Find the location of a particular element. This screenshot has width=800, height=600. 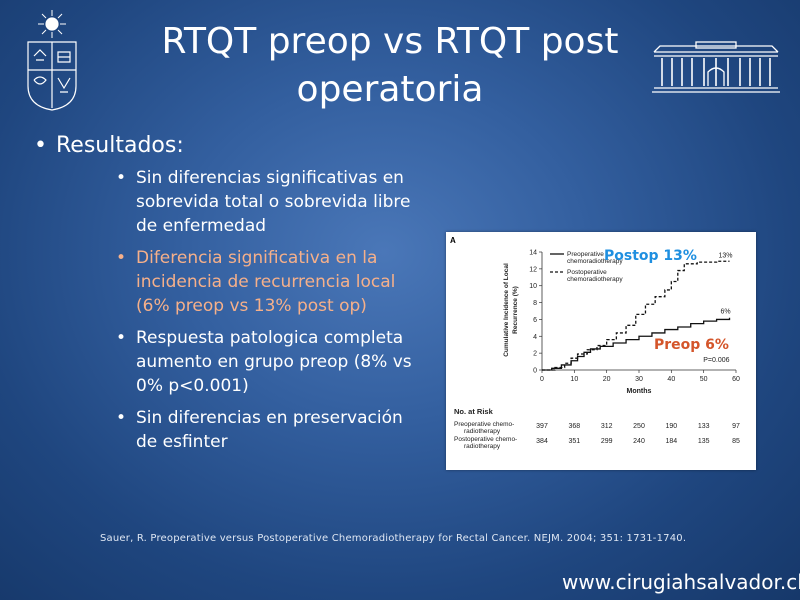

legend-label-line-1: Preoperative is located at coordinates (585, 254).